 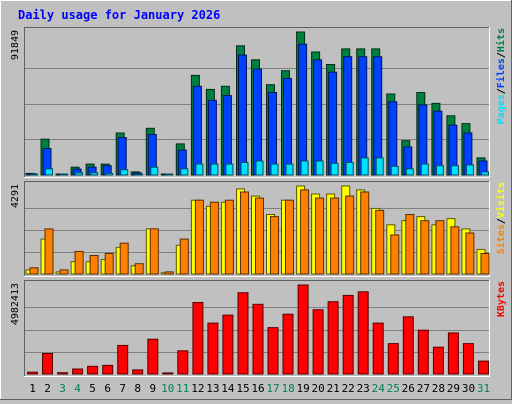 I want to click on day-label: 1, so click(x=32, y=388).